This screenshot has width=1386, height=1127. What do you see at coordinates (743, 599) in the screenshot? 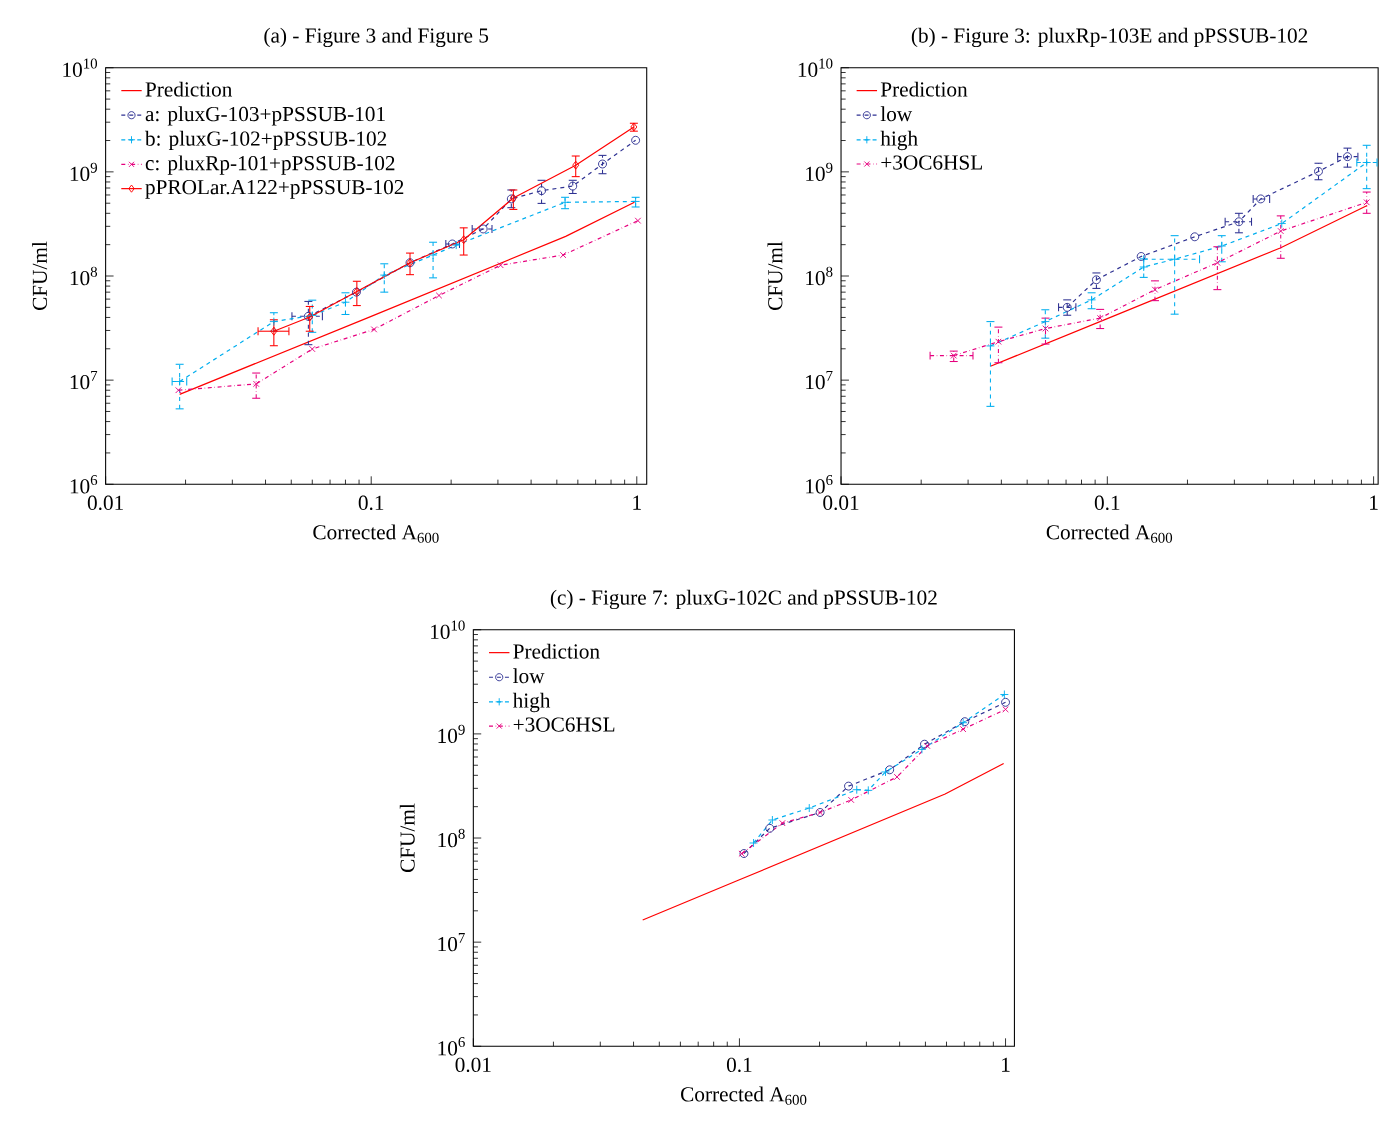
I see `chart-title: (c) - Figure 7: pluxG-102C and pPSSUB-102` at bounding box center [743, 599].